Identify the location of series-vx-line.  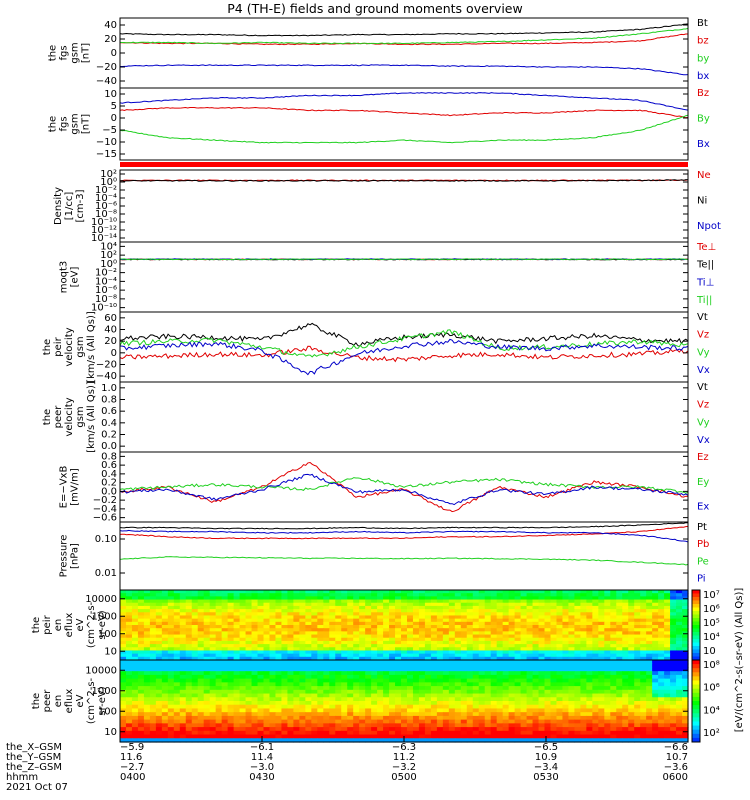
(404, 356).